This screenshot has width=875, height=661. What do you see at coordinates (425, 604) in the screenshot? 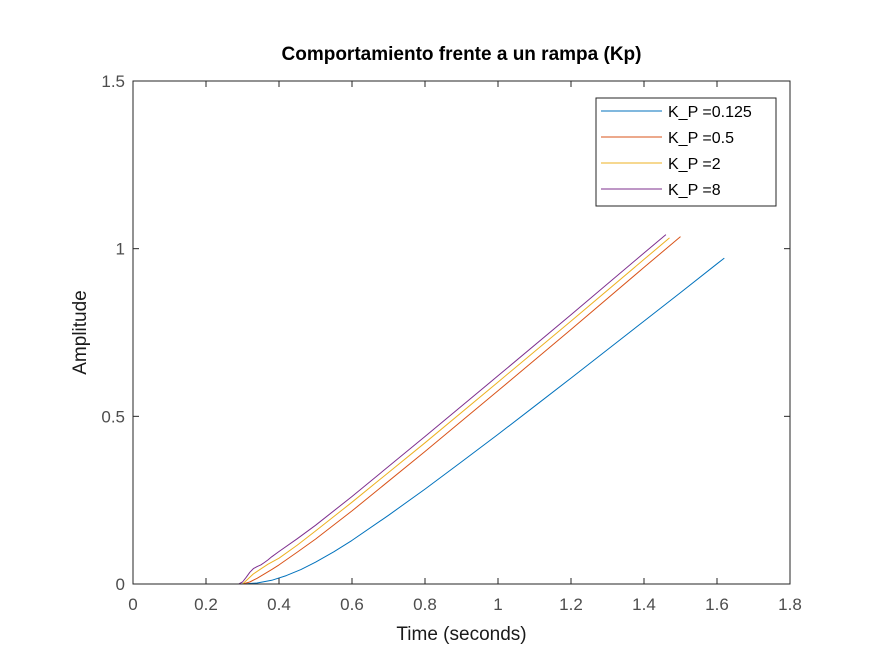
I see `x-tick-label: 0.8` at bounding box center [425, 604].